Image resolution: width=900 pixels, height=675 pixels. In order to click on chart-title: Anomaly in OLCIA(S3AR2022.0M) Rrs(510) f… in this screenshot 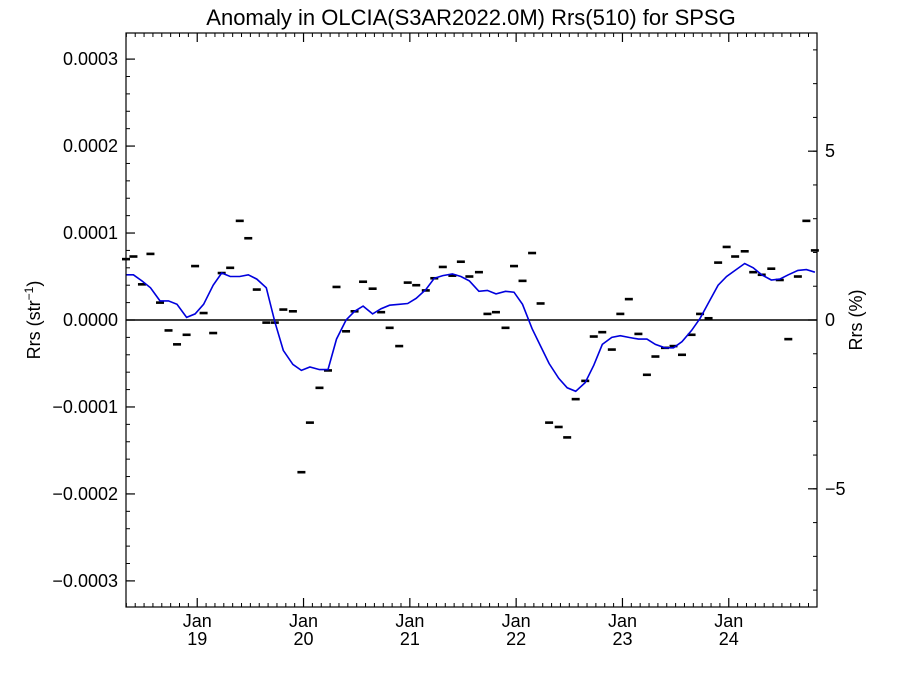, I will do `click(470, 17)`.